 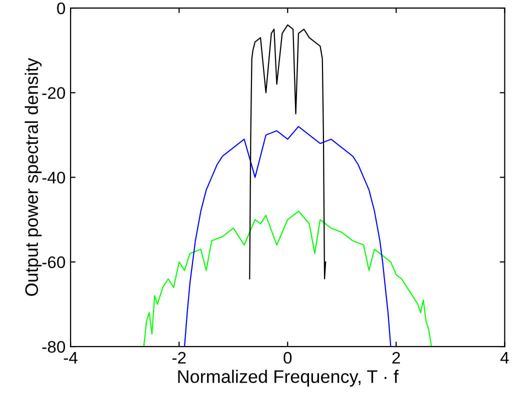 I want to click on y-tick-label: -60, so click(x=54, y=262).